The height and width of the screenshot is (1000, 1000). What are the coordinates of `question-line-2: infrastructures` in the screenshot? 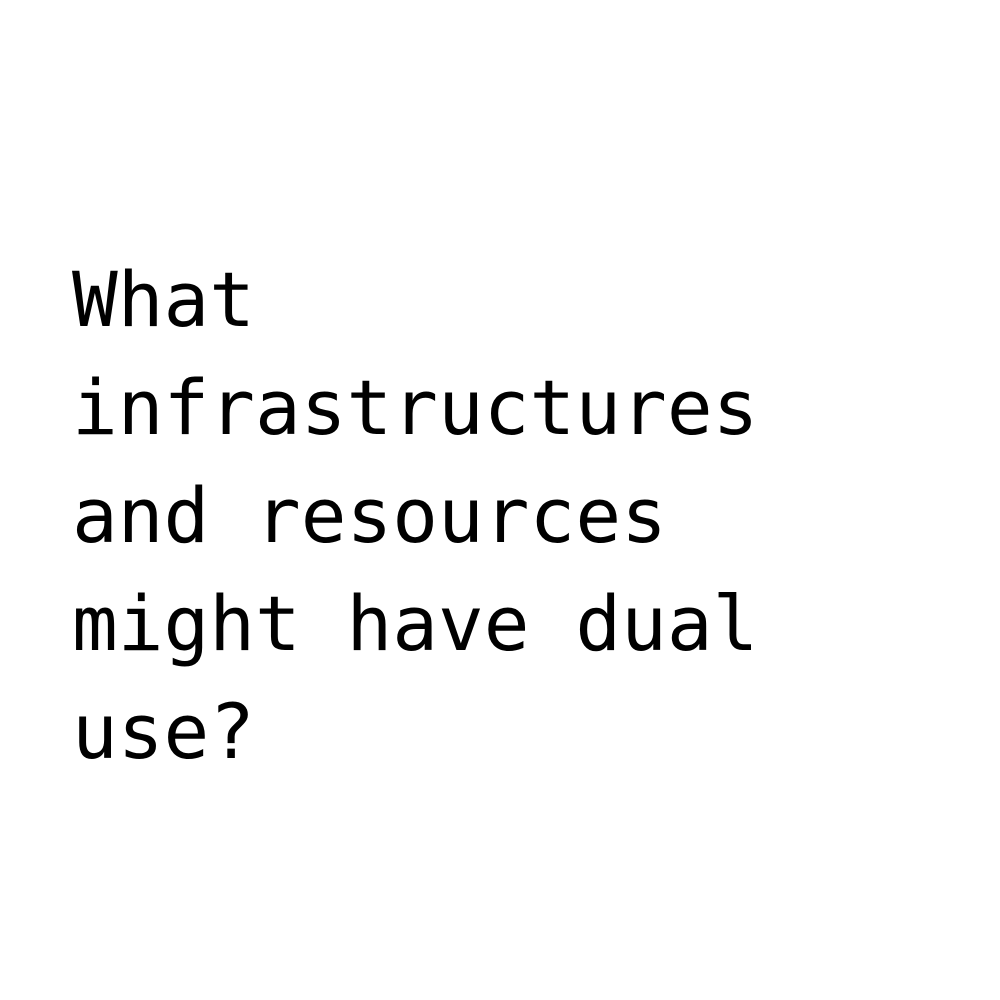 It's located at (415, 407).